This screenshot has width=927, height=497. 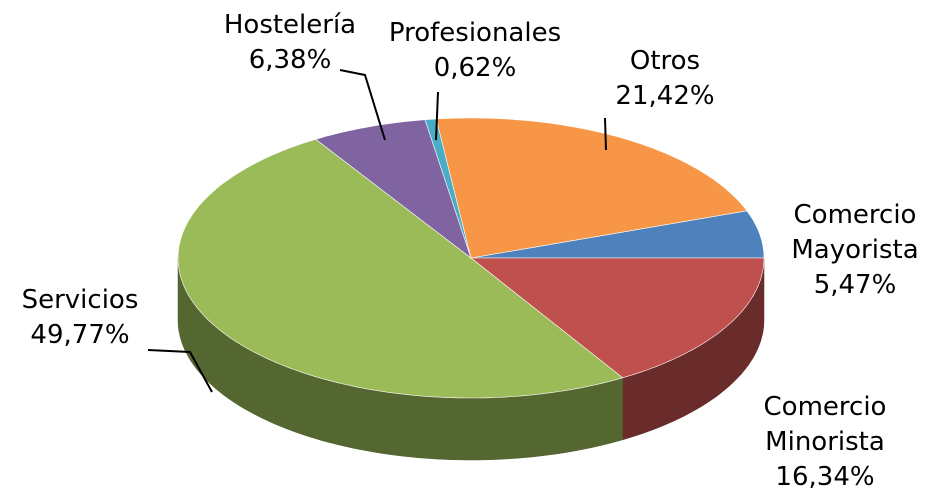 What do you see at coordinates (87, 318) in the screenshot?
I see `slice-label: Servicios 49,77%` at bounding box center [87, 318].